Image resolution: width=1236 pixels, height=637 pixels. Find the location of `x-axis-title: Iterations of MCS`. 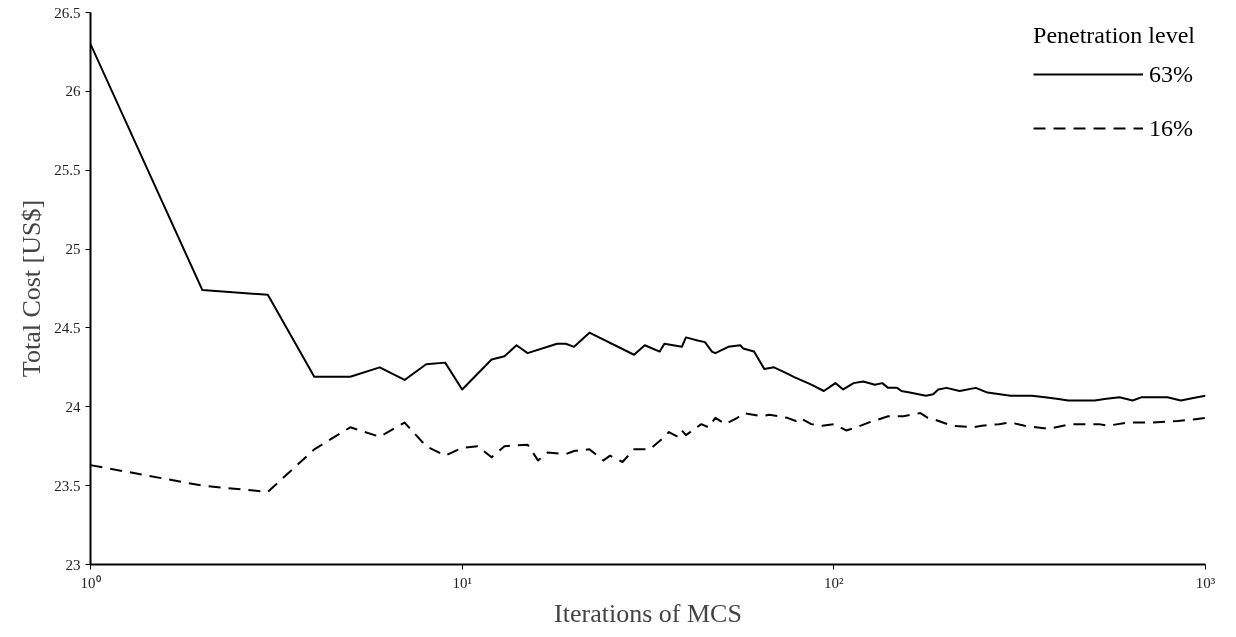

x-axis-title: Iterations of MCS is located at coordinates (648, 613).